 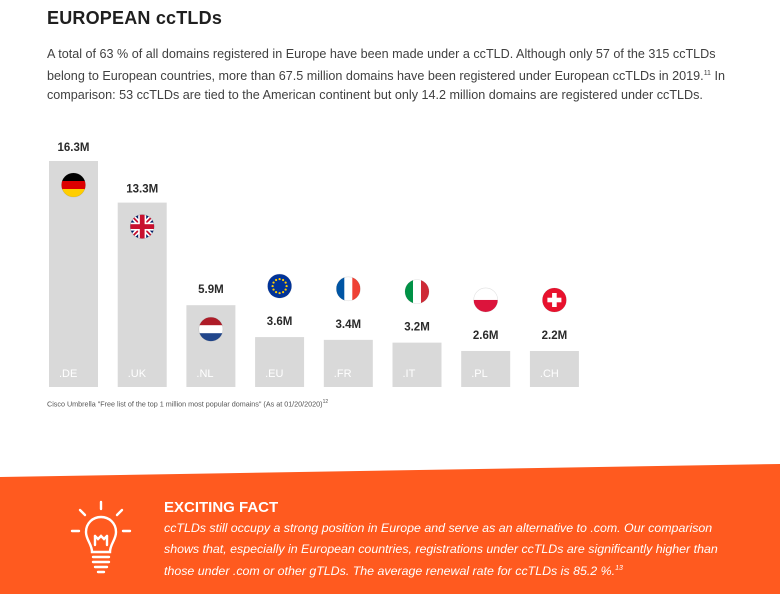 I want to click on bar-it, so click(x=417, y=364).